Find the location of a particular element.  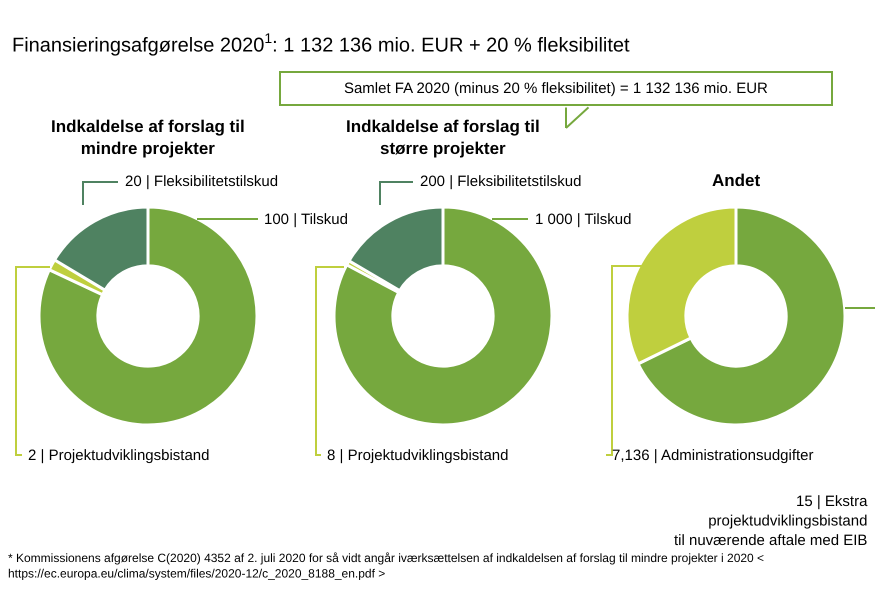

slice-label: 15 | Ekstra projektudviklingsbistand til nuværende aftale med EIB is located at coordinates (771, 521).